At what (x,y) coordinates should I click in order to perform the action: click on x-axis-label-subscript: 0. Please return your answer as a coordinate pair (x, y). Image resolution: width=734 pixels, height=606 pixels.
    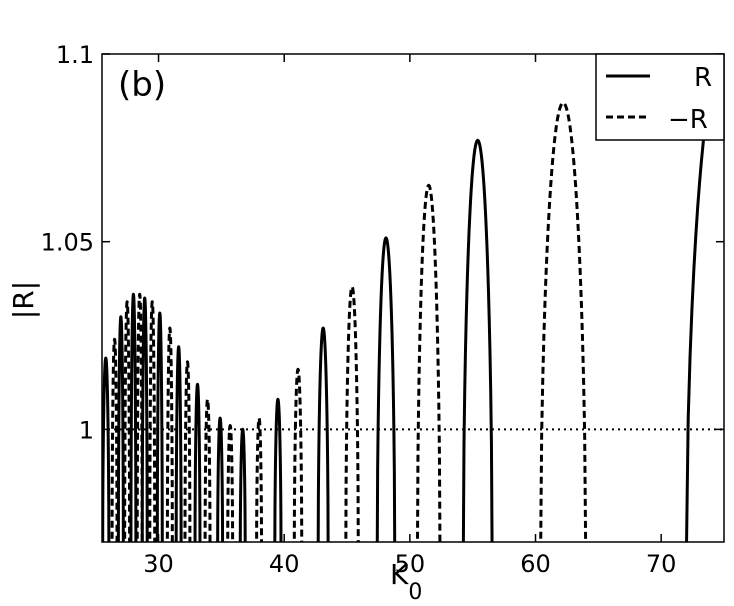
    Looking at the image, I should click on (415, 592).